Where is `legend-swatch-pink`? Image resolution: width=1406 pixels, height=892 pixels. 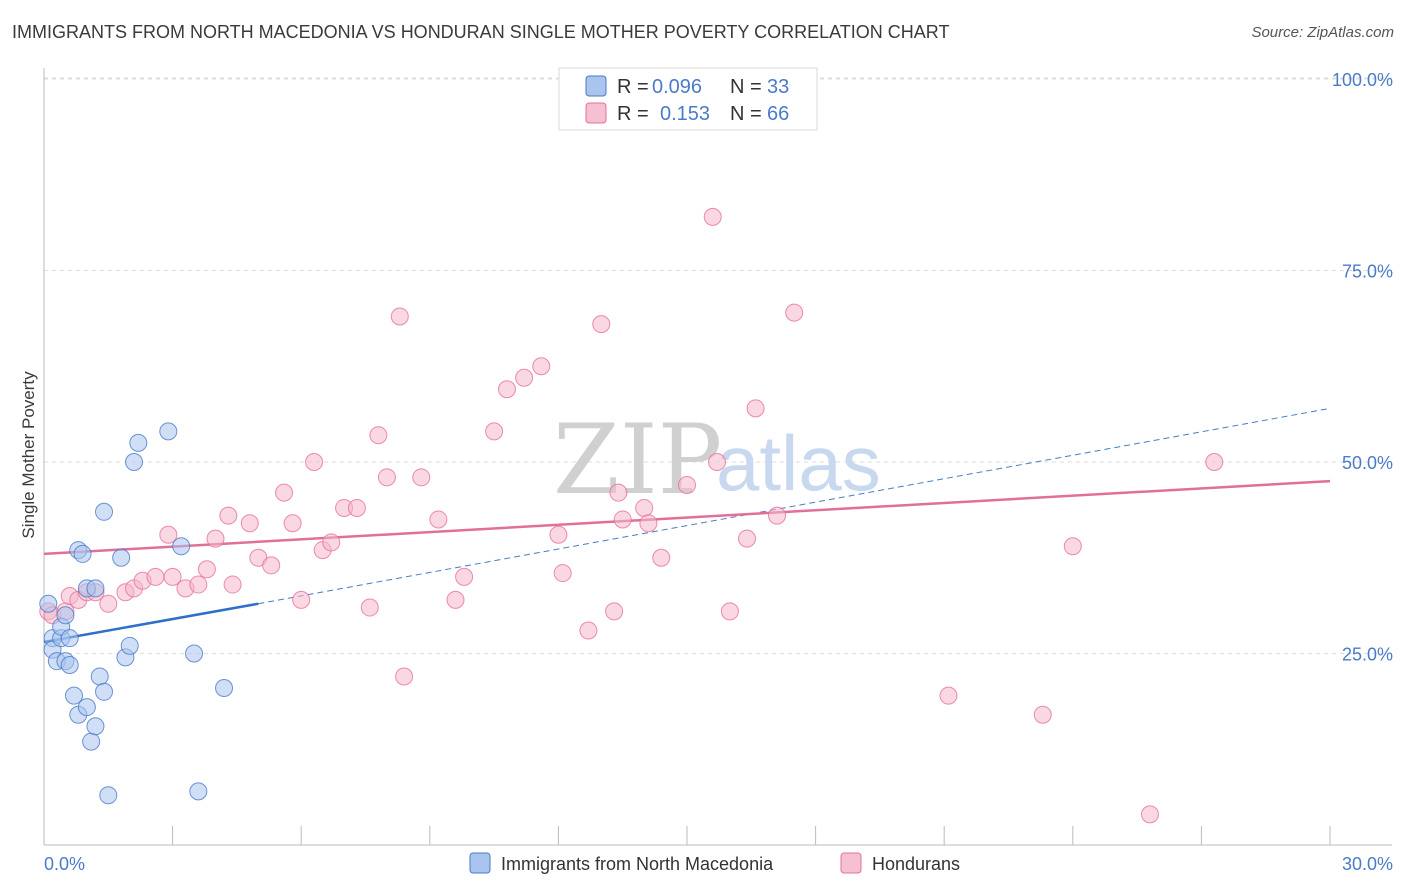
legend-swatch-pink is located at coordinates (596, 113).